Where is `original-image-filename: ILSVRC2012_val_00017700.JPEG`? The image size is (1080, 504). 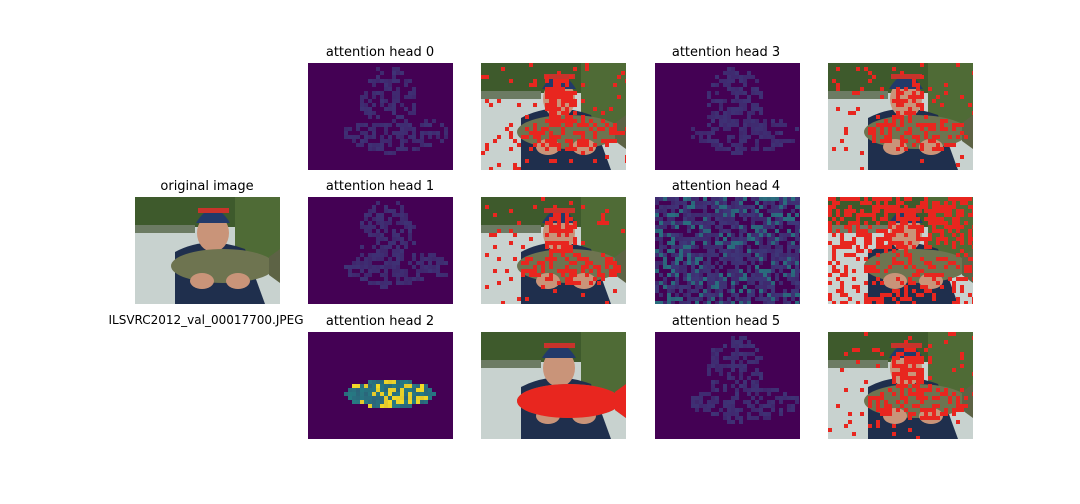 original-image-filename: ILSVRC2012_val_00017700.JPEG is located at coordinates (206, 320).